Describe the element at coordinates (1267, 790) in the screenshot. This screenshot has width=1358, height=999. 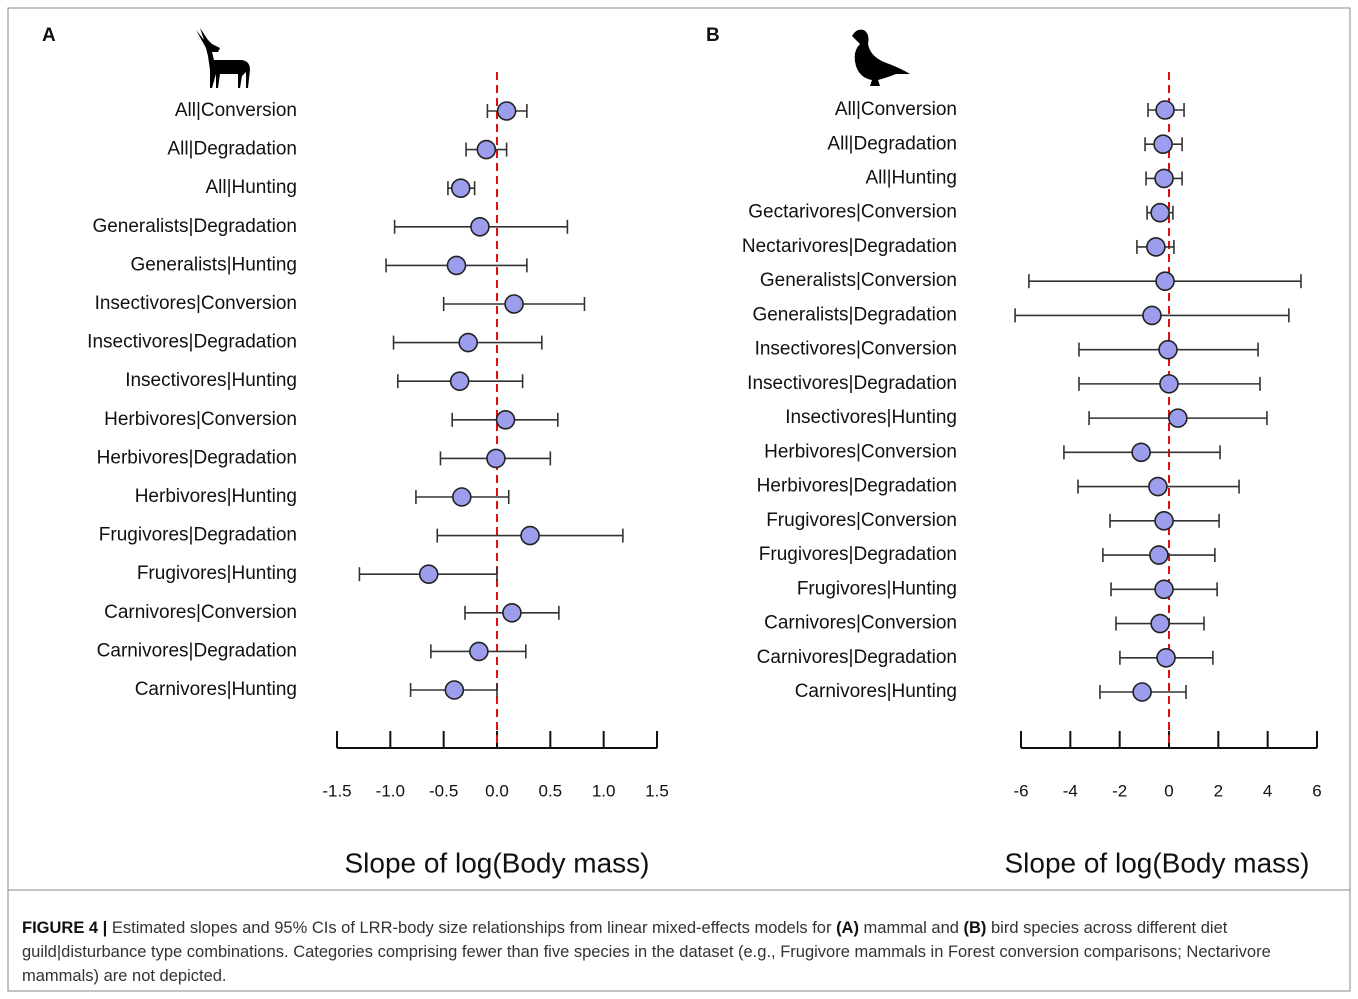
I see `x-tick-label: 4` at that location.